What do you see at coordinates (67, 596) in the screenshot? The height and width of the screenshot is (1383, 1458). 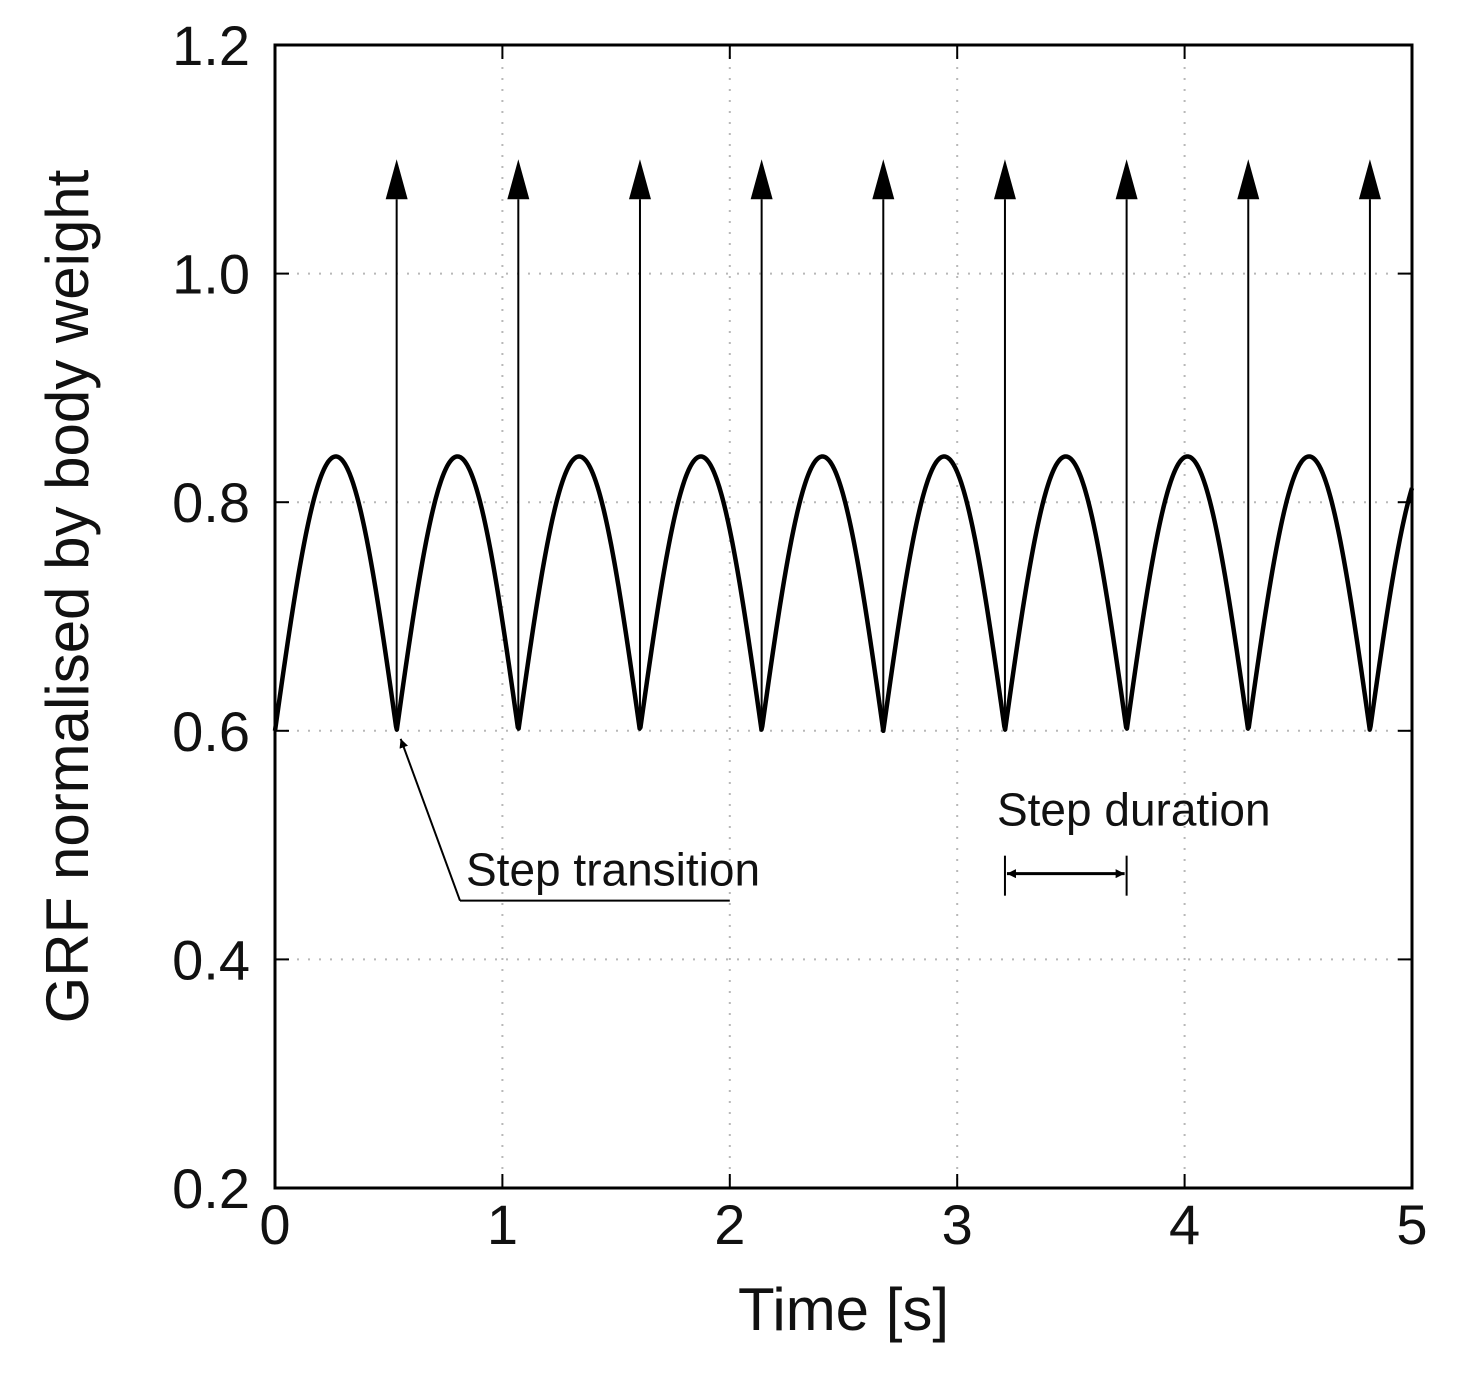 I see `y-axis-label: GRF normalised by body weight` at bounding box center [67, 596].